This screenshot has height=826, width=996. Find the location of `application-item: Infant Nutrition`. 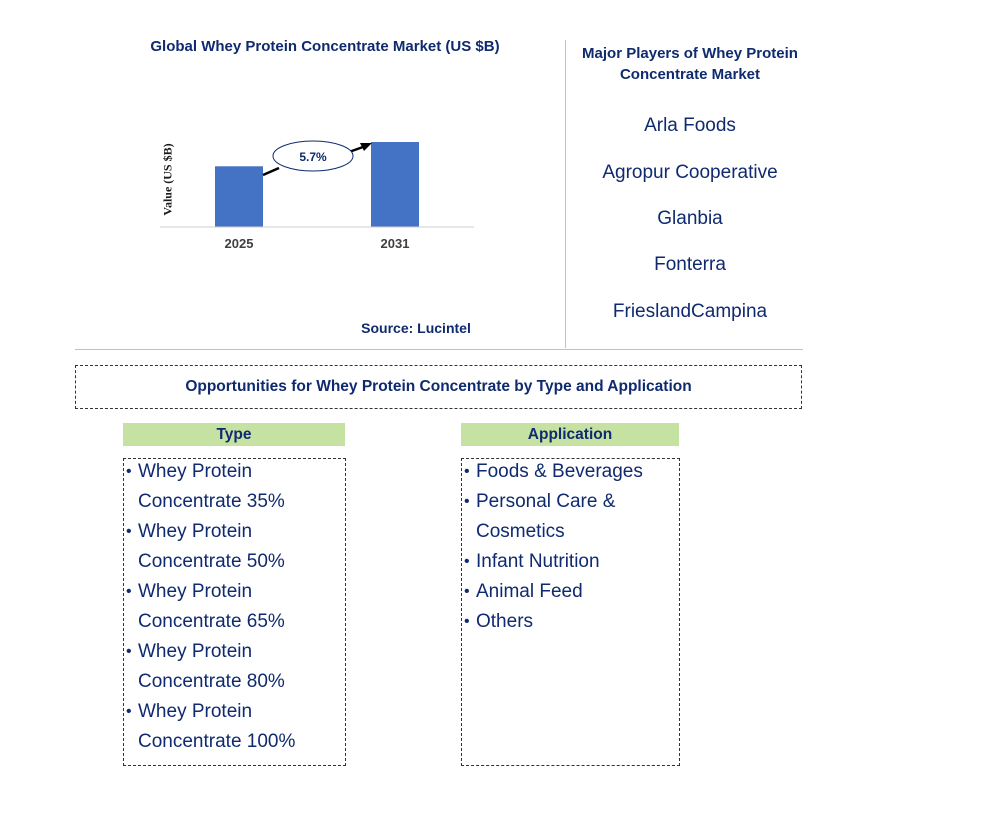

application-item: Infant Nutrition is located at coordinates (570, 562).